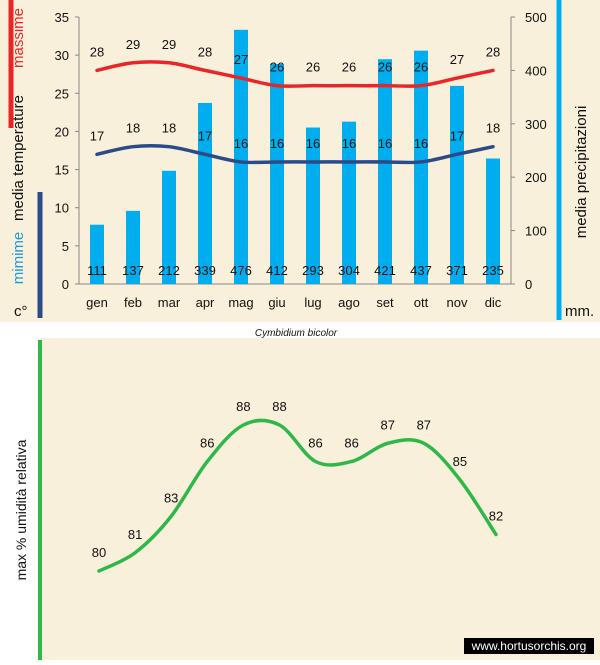 Image resolution: width=600 pixels, height=665 pixels. What do you see at coordinates (312, 302) in the screenshot?
I see `x-tick-label: lug` at bounding box center [312, 302].